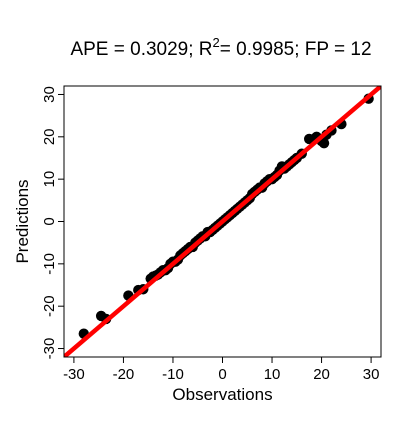 The height and width of the screenshot is (428, 405). I want to click on y-tick-label: 0, so click(49, 221).